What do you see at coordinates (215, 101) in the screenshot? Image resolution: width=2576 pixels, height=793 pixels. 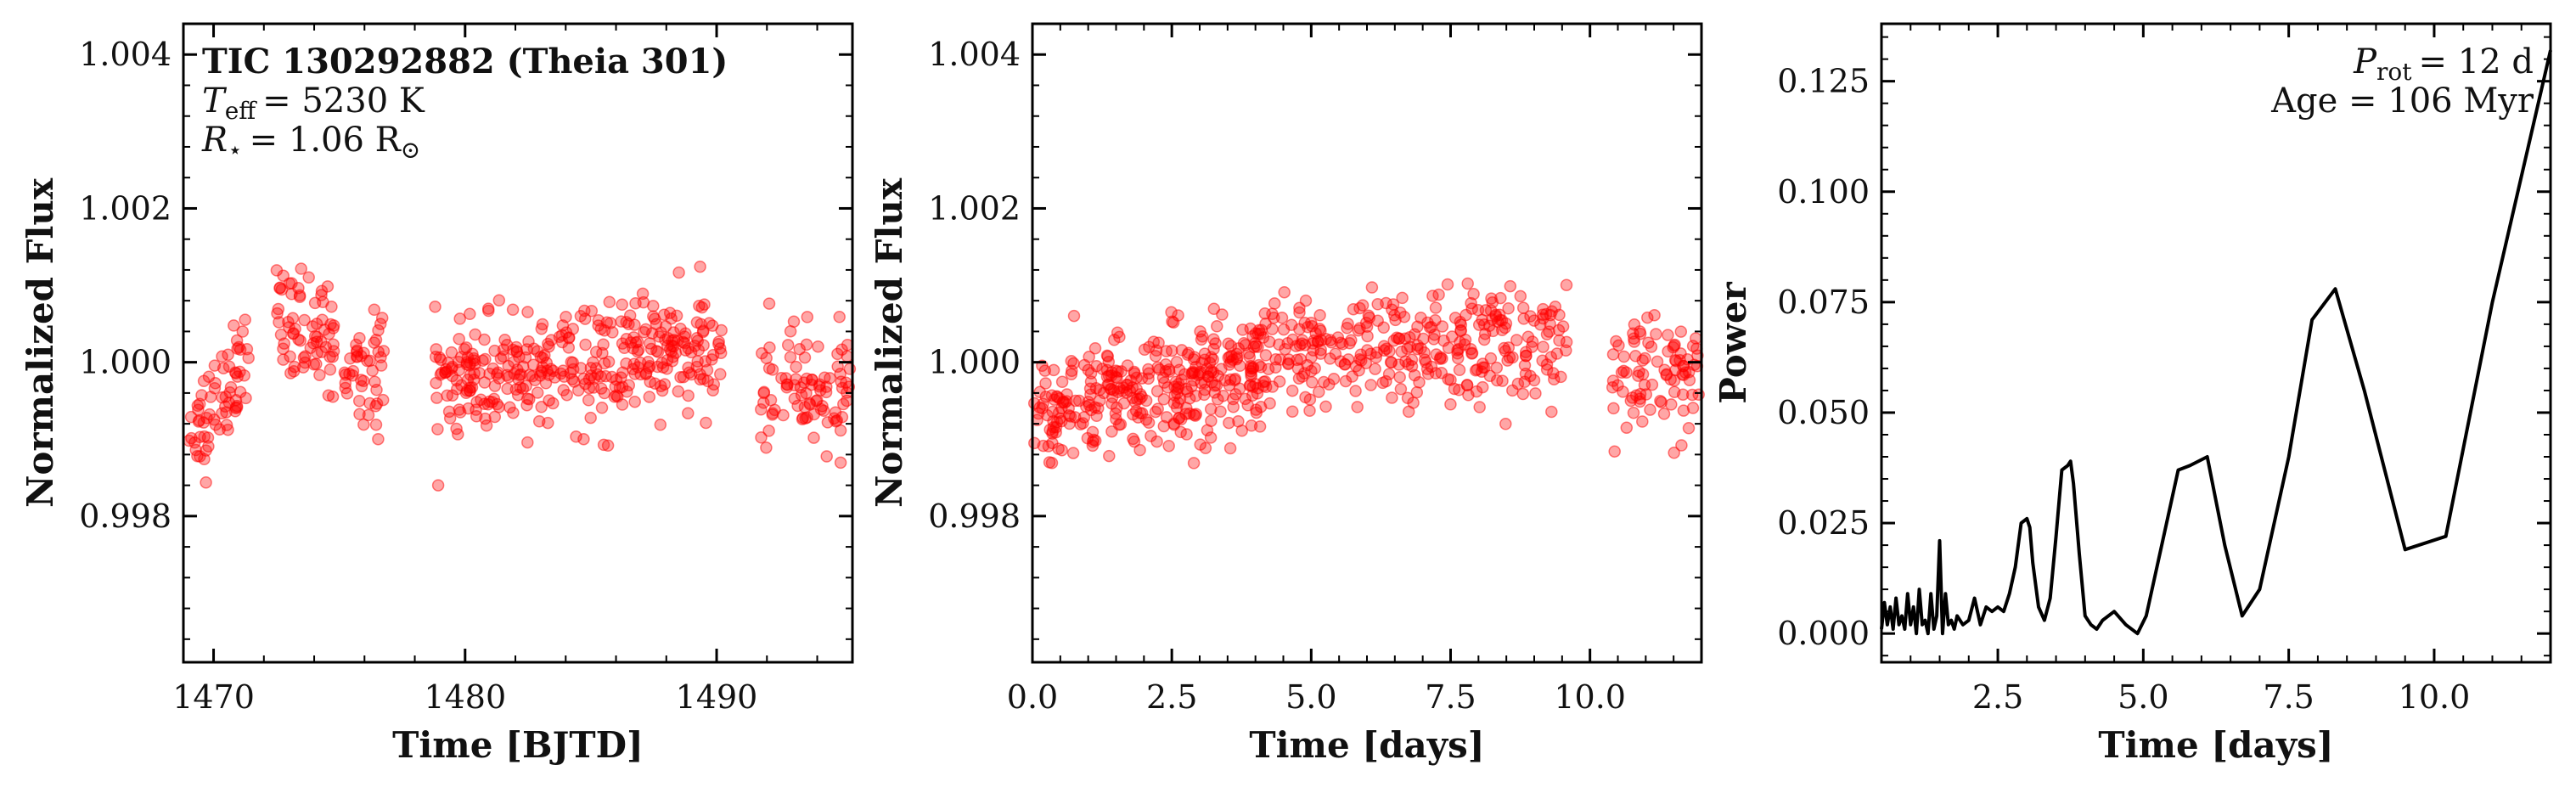 I see `teff-symbol: T` at bounding box center [215, 101].